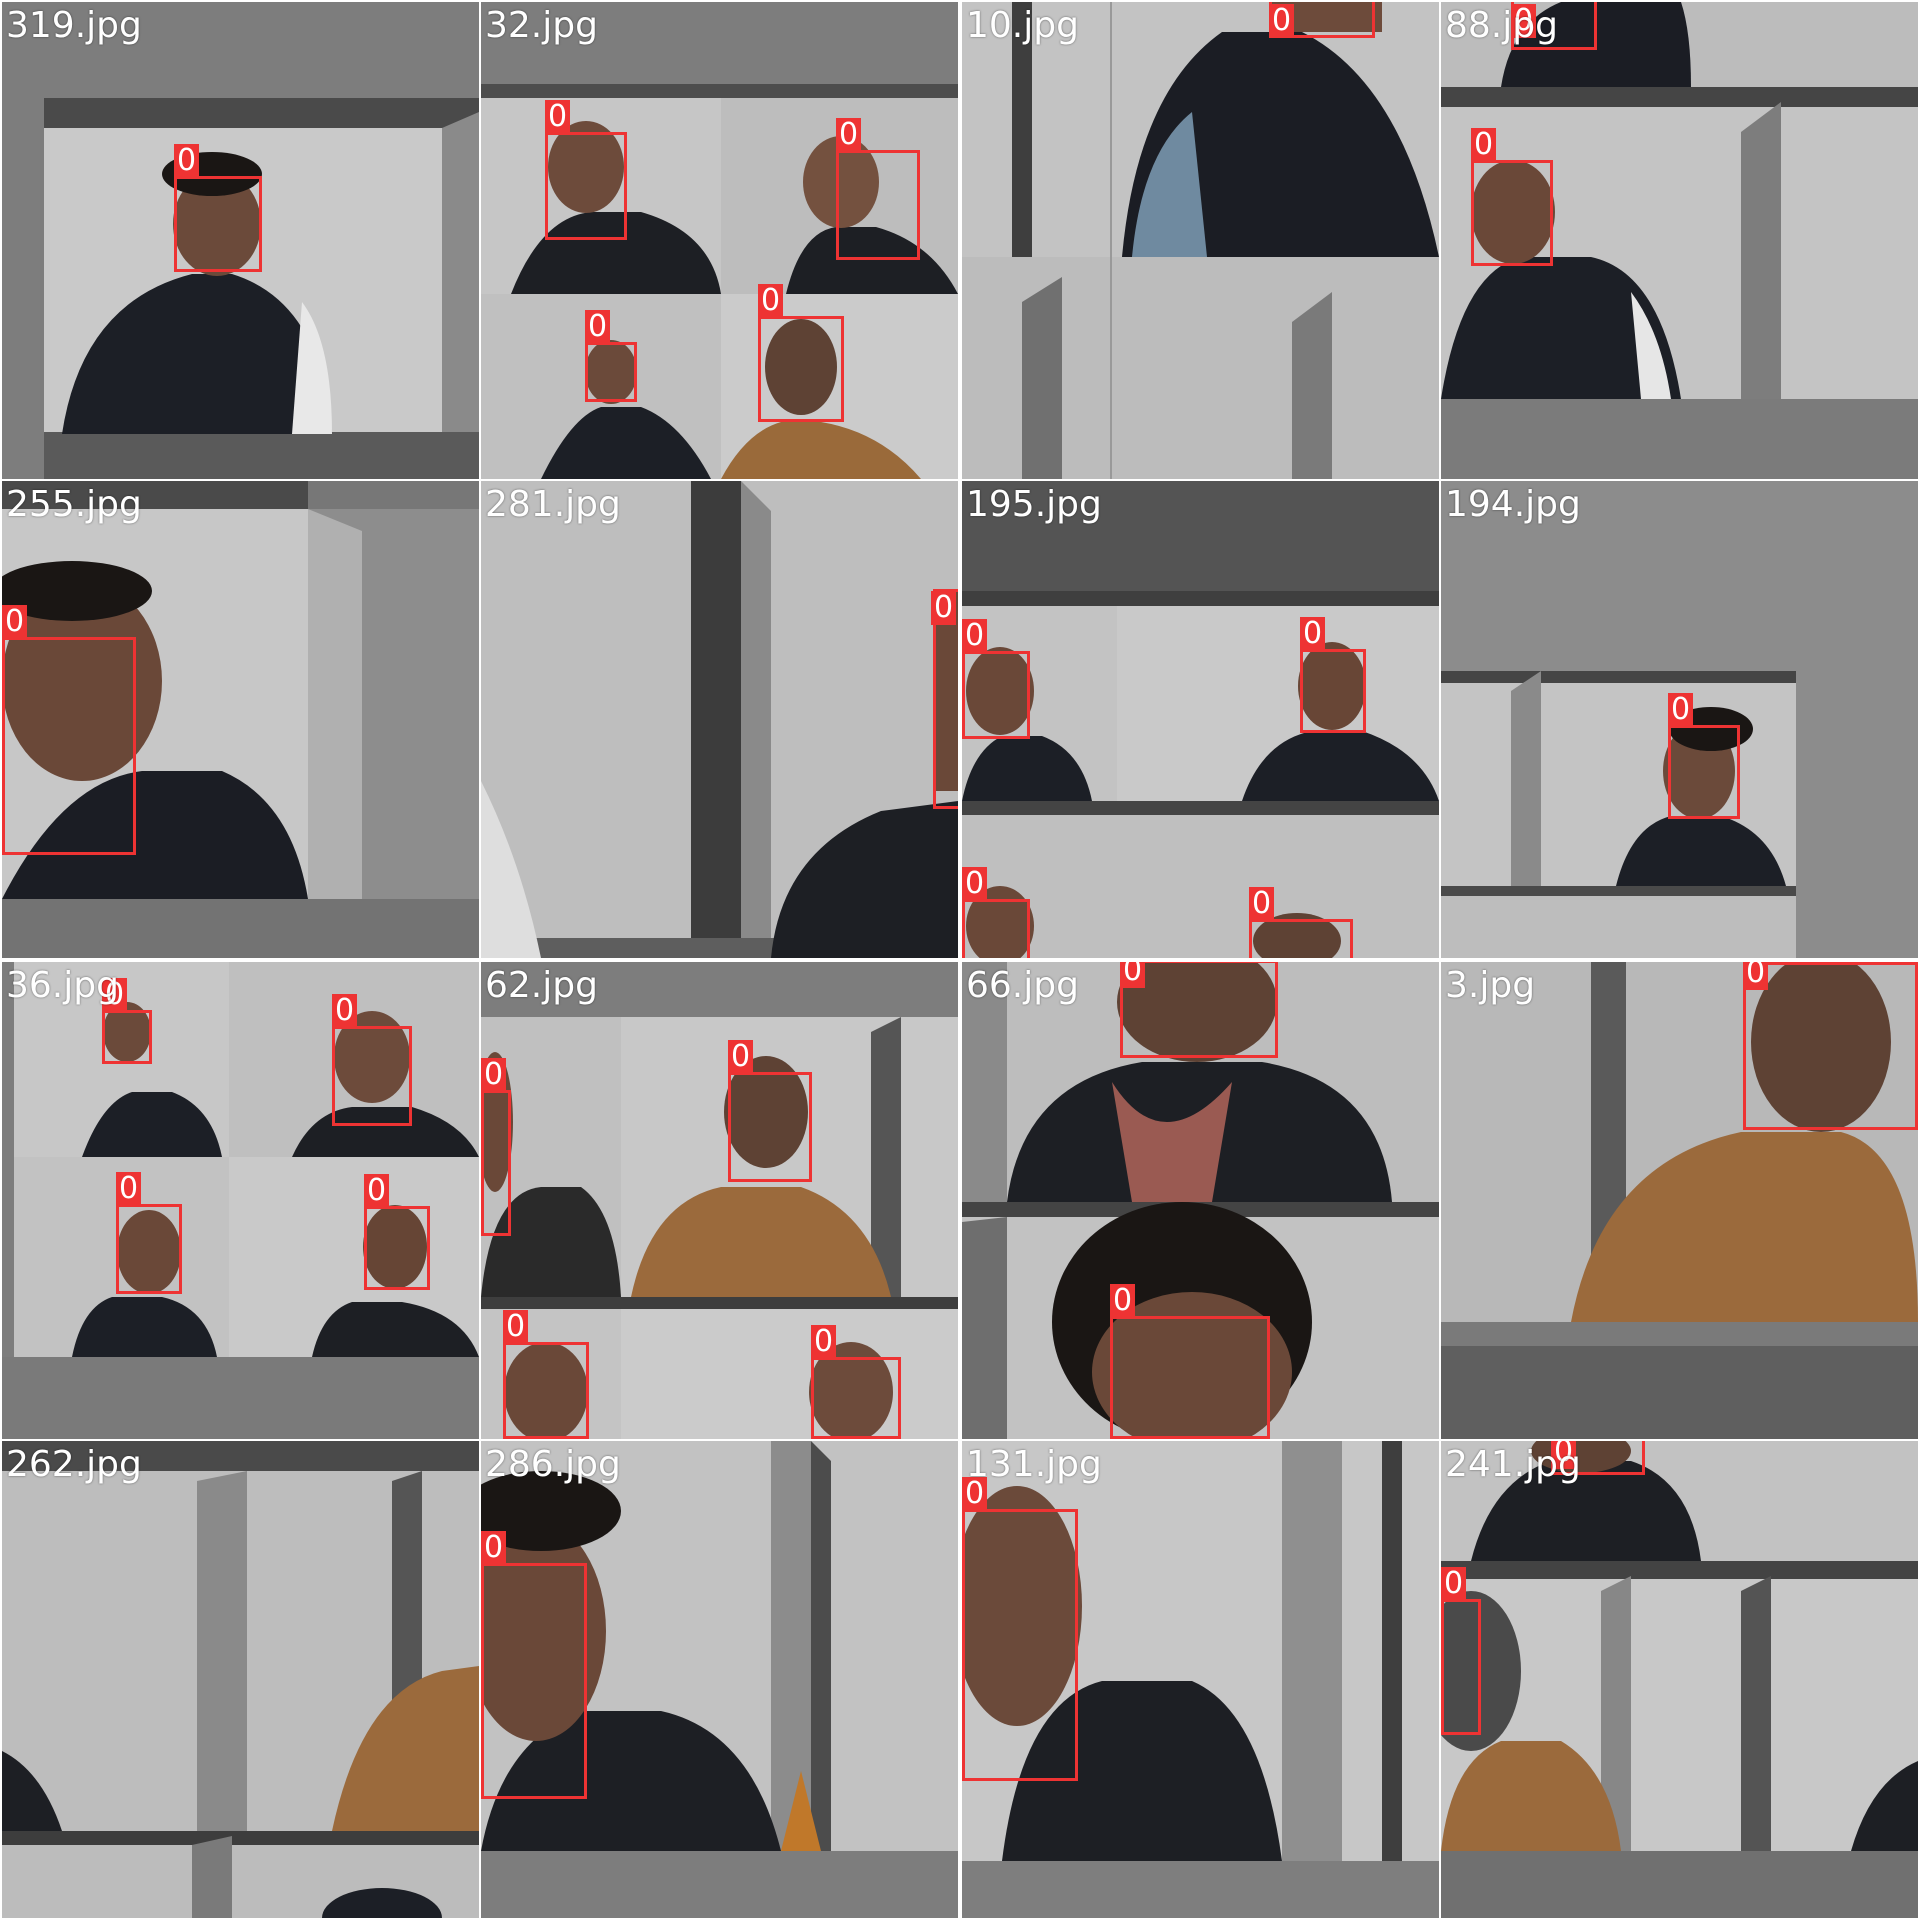 The width and height of the screenshot is (1920, 1920). Describe the element at coordinates (1490, 985) in the screenshot. I see `tile-filename: 3.jpg` at that location.